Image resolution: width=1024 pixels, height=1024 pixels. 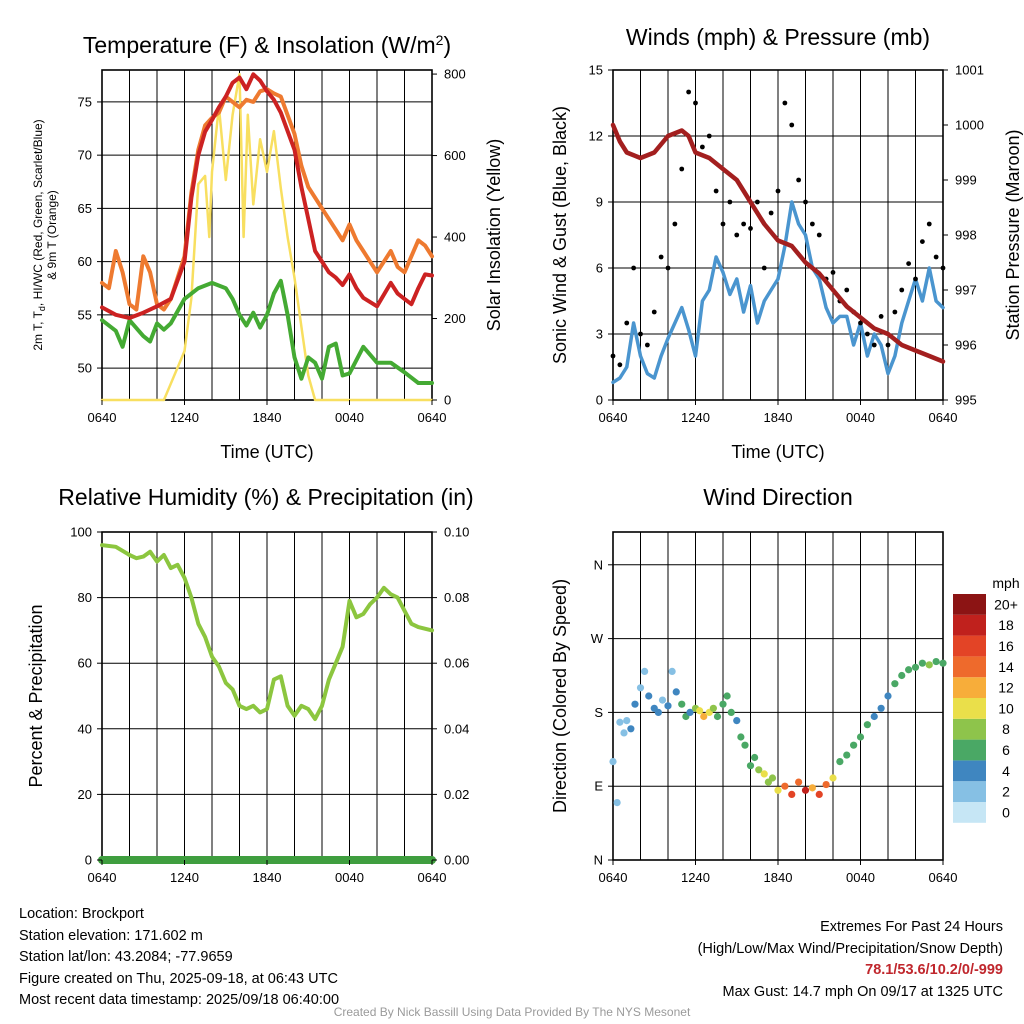 What do you see at coordinates (599, 268) in the screenshot?
I see `wind-y-tick-label: 6` at bounding box center [599, 268].